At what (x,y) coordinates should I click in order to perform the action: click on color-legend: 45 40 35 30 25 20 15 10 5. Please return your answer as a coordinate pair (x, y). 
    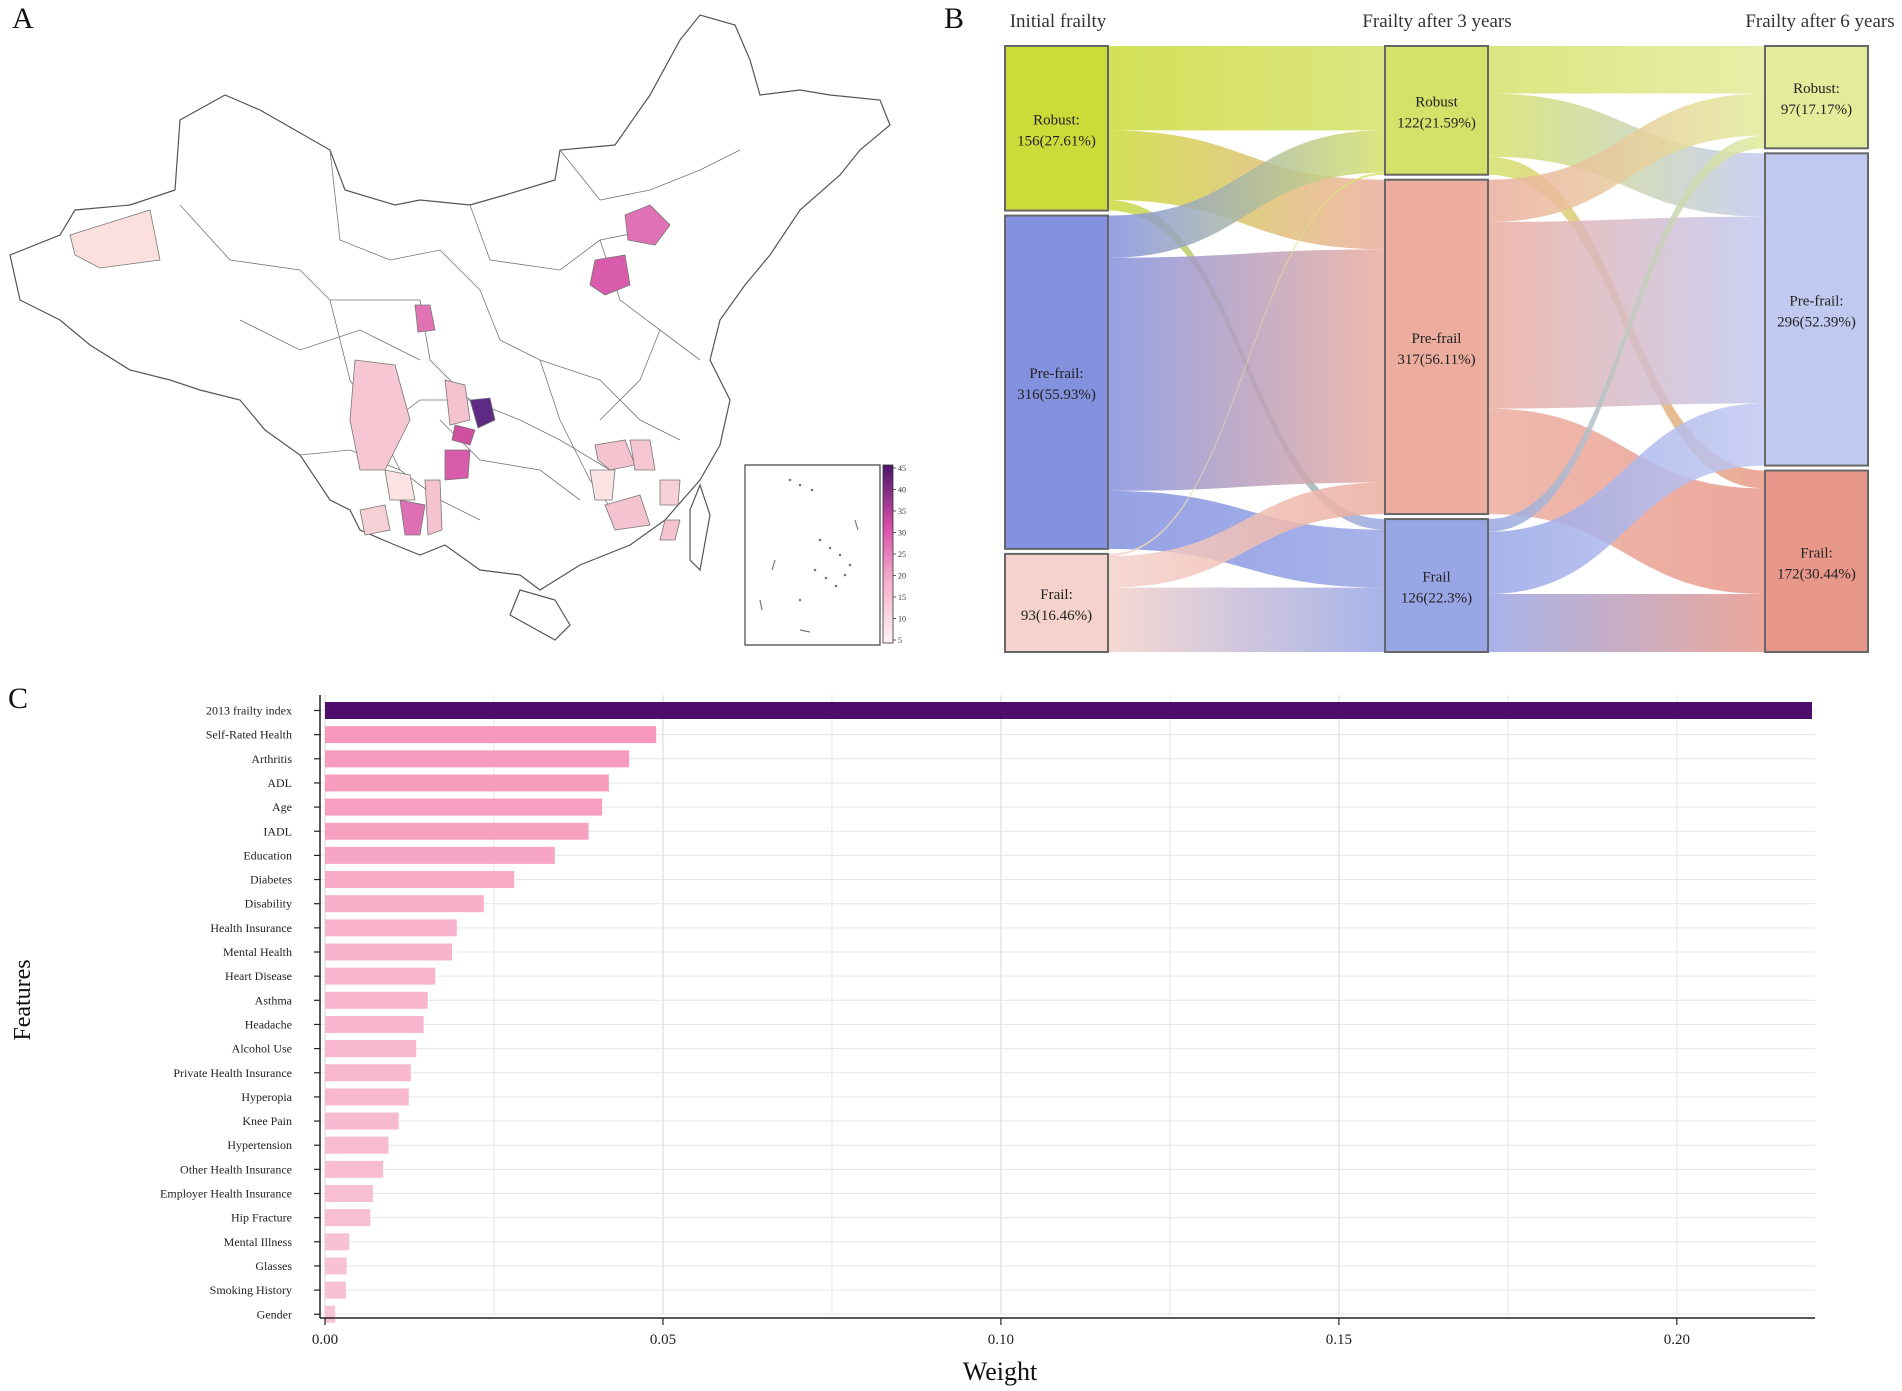
    Looking at the image, I should click on (894, 554).